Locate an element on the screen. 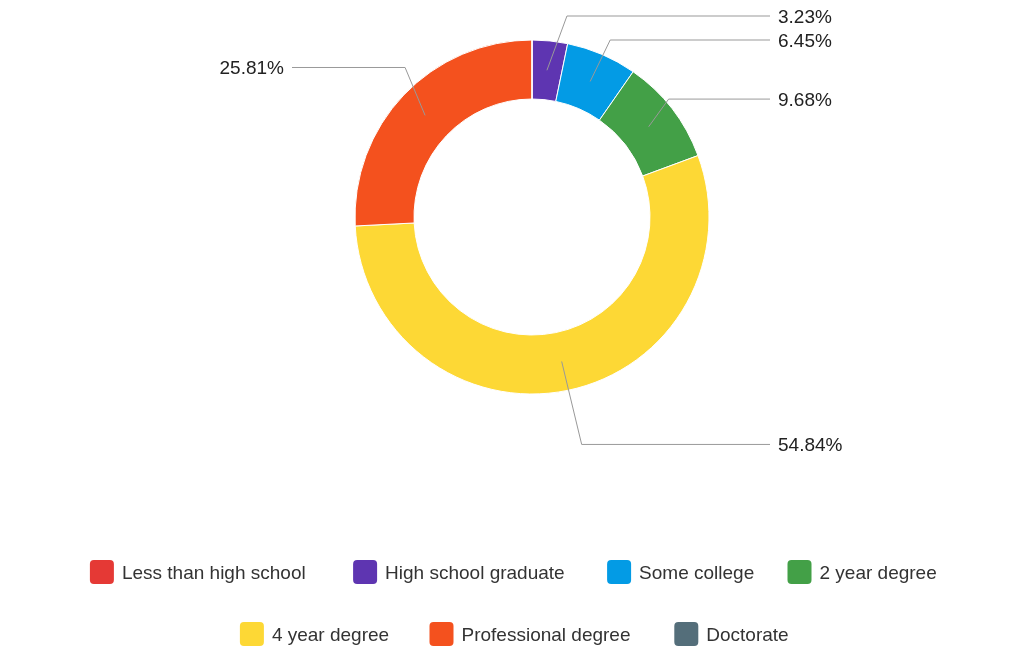 This screenshot has height=653, width=1027. legend-label: Some college is located at coordinates (697, 572).